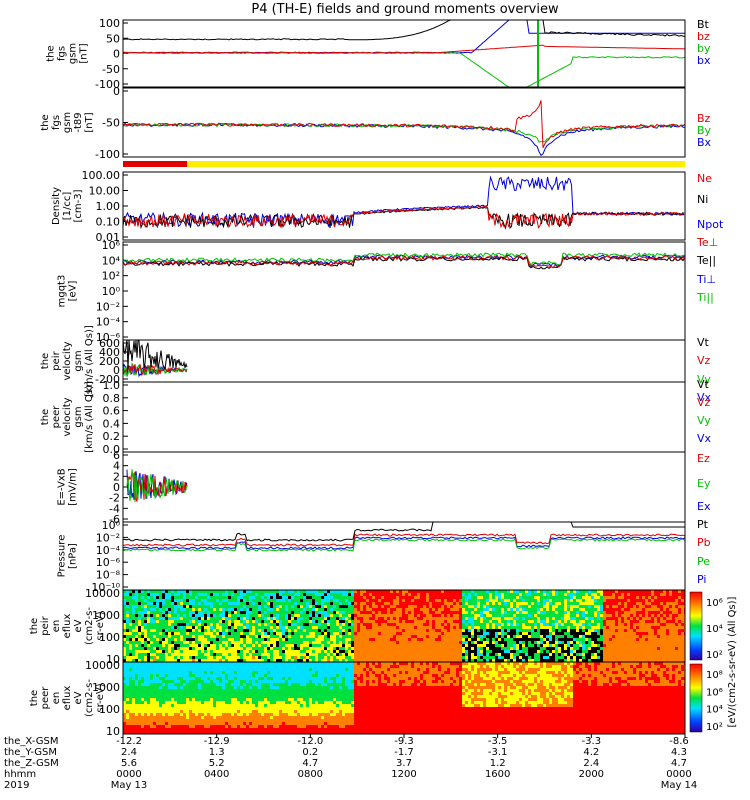 The width and height of the screenshot is (750, 800). What do you see at coordinates (705, 297) in the screenshot?
I see `legend-Ti||: Ti||` at bounding box center [705, 297].